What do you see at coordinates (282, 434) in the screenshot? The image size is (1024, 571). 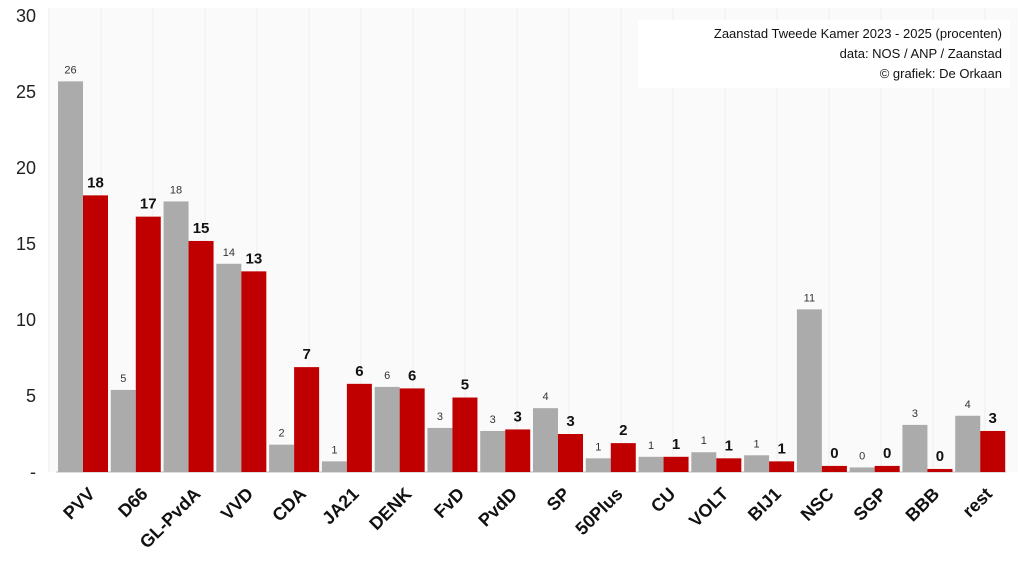 I see `data-label-2023: 2` at bounding box center [282, 434].